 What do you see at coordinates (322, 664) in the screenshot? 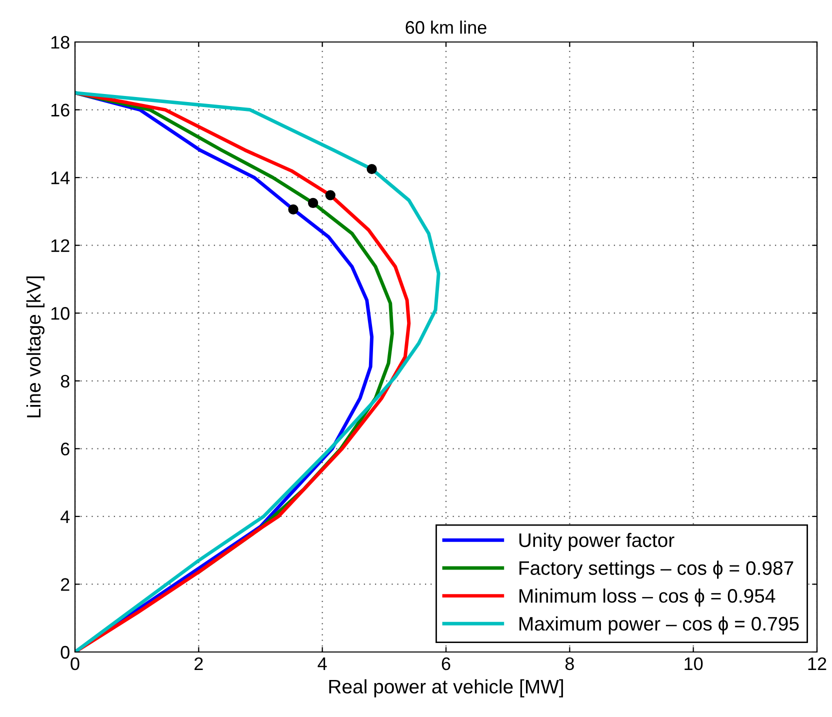
I see `x-tick-label: 4` at bounding box center [322, 664].